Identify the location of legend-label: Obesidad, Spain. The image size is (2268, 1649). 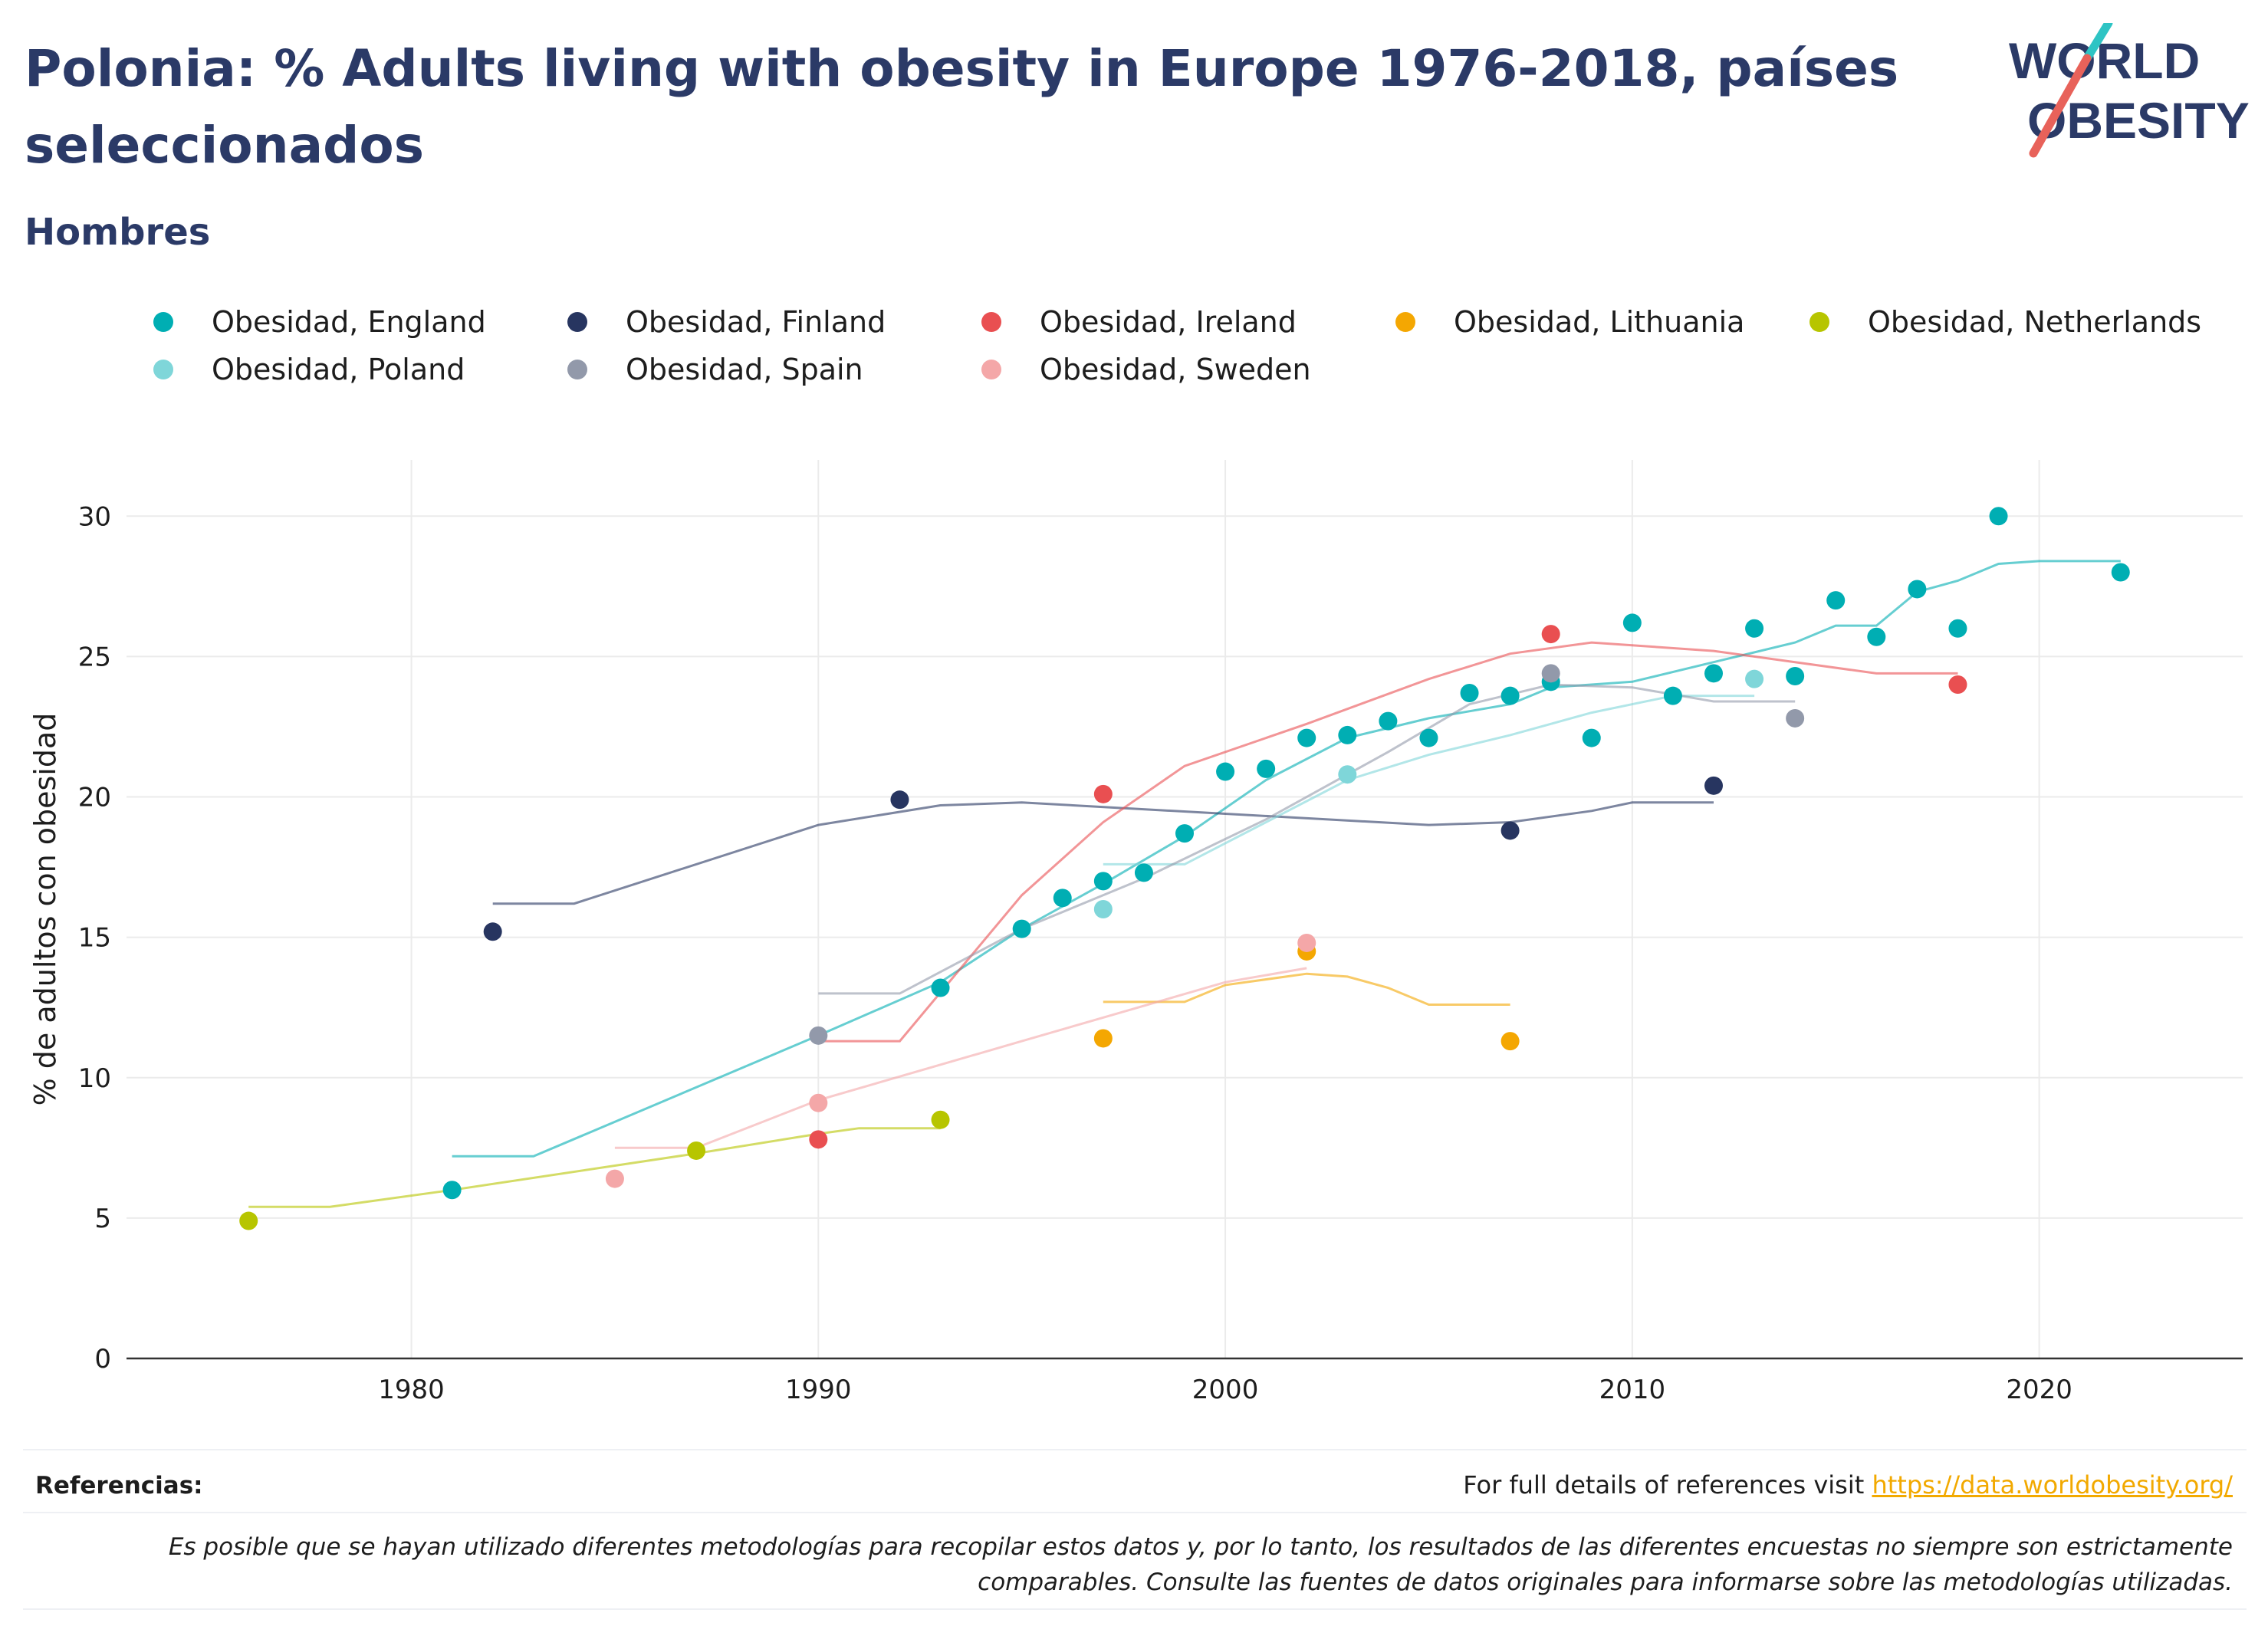
(744, 369).